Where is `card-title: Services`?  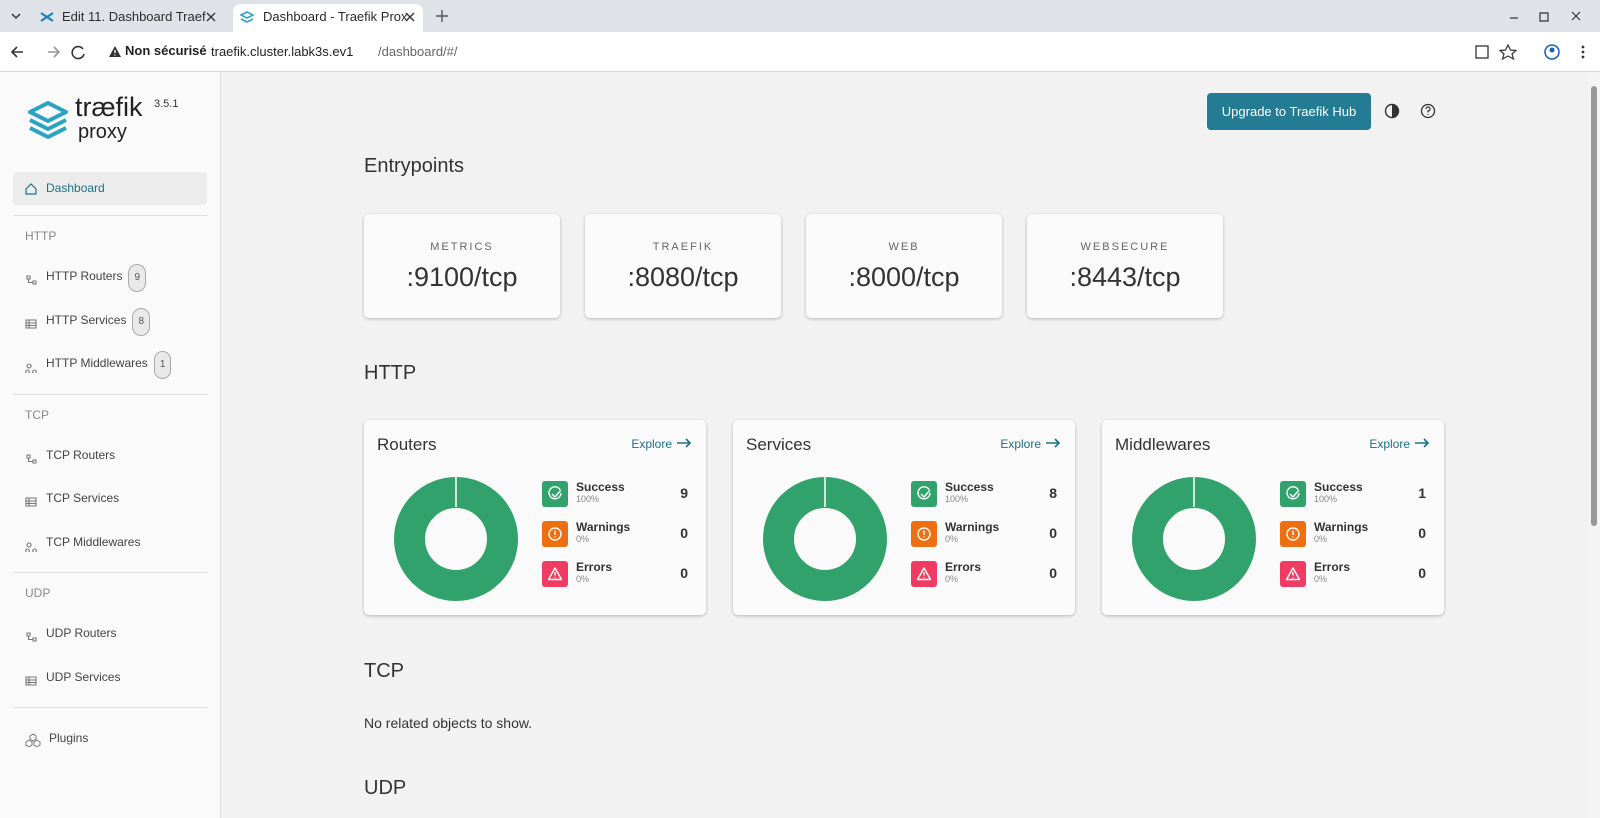
card-title: Services is located at coordinates (779, 444).